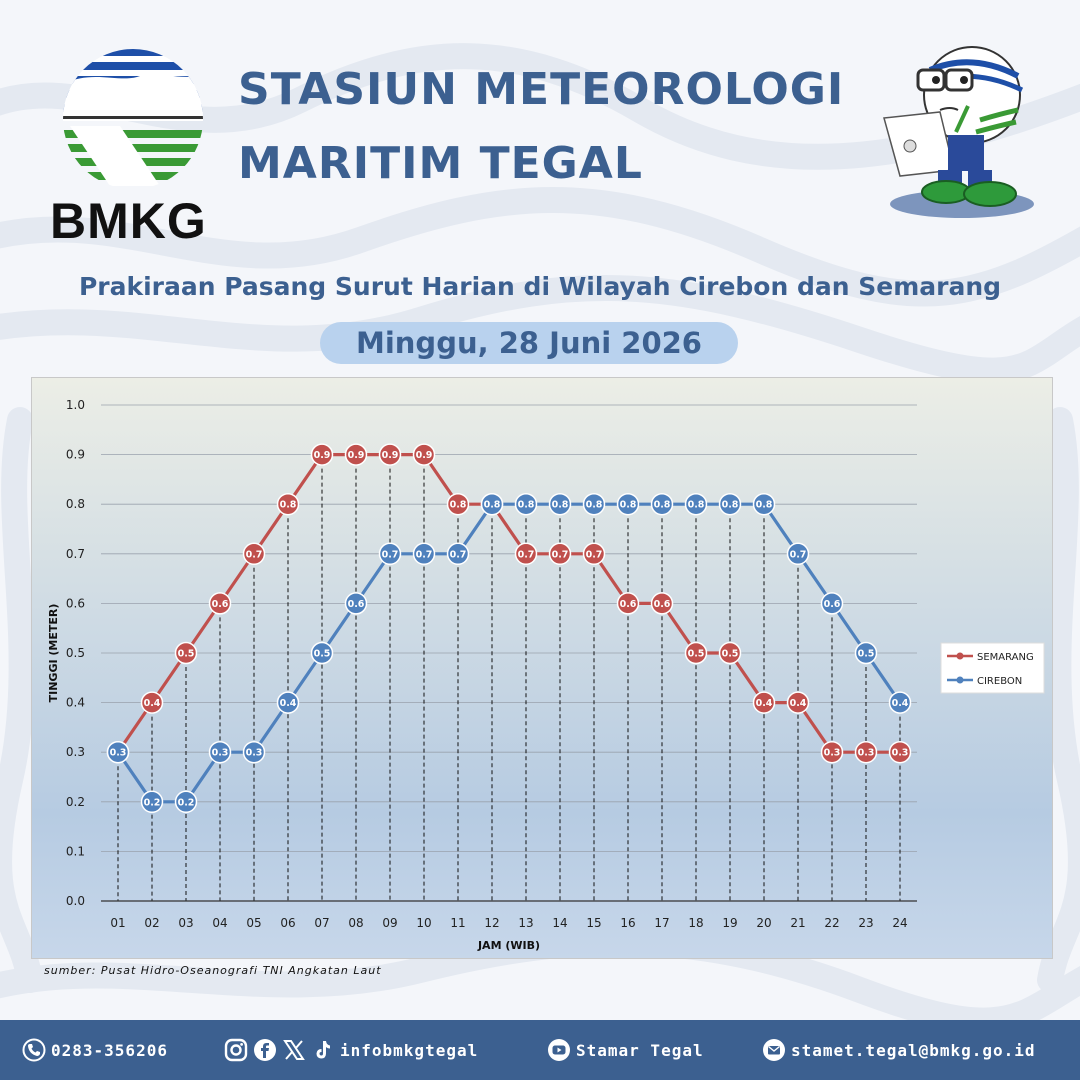  I want to click on legend-entry: SEMARANG, so click(1005, 657).